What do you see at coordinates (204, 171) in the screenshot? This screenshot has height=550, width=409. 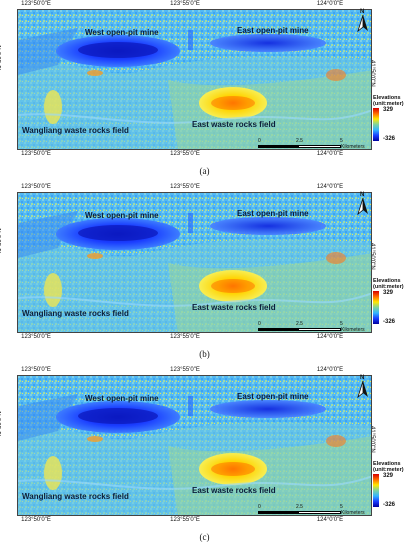 I see `panel-caption: (a)` at bounding box center [204, 171].